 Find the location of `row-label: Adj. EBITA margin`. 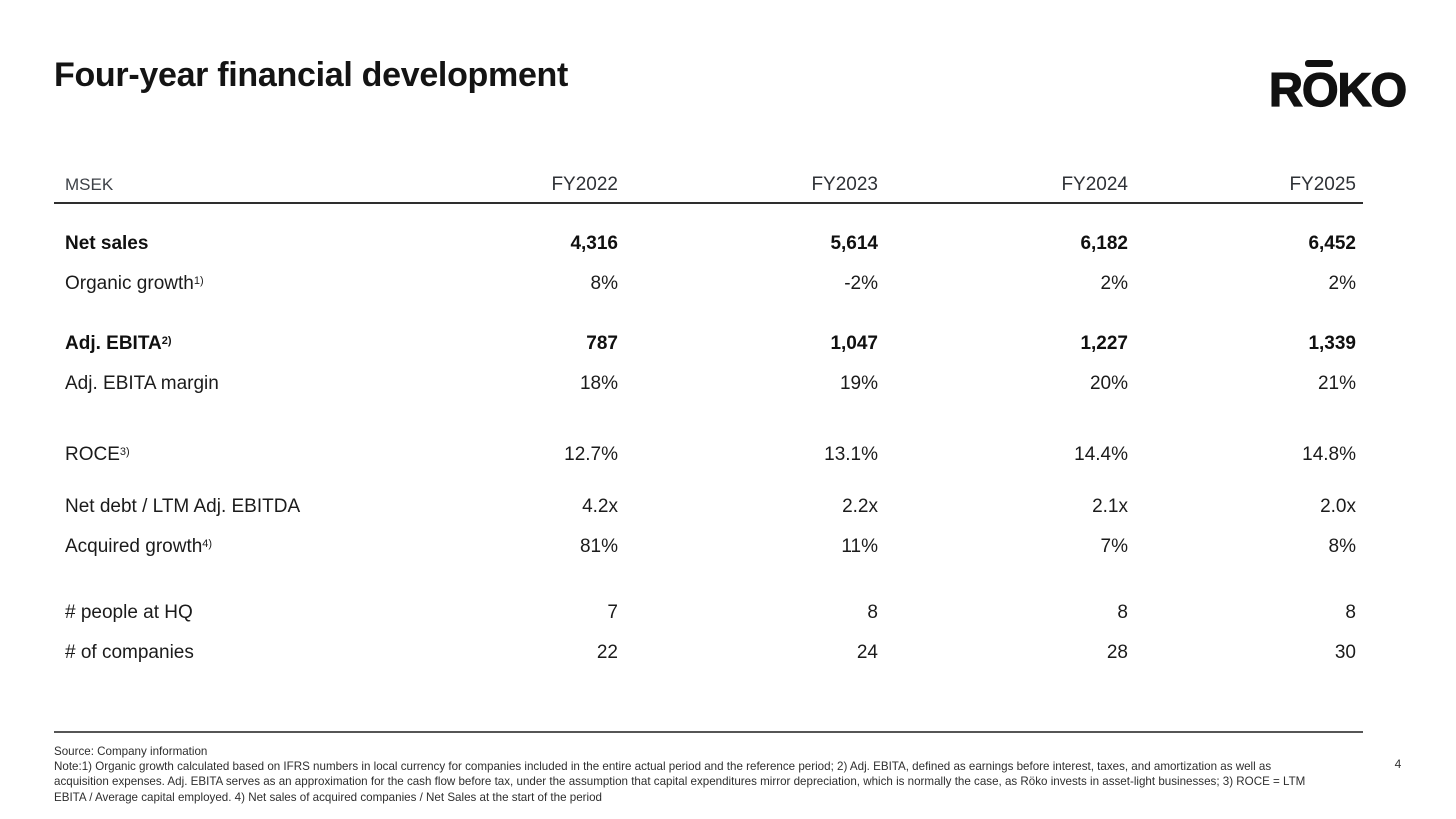

row-label: Adj. EBITA margin is located at coordinates (142, 383).